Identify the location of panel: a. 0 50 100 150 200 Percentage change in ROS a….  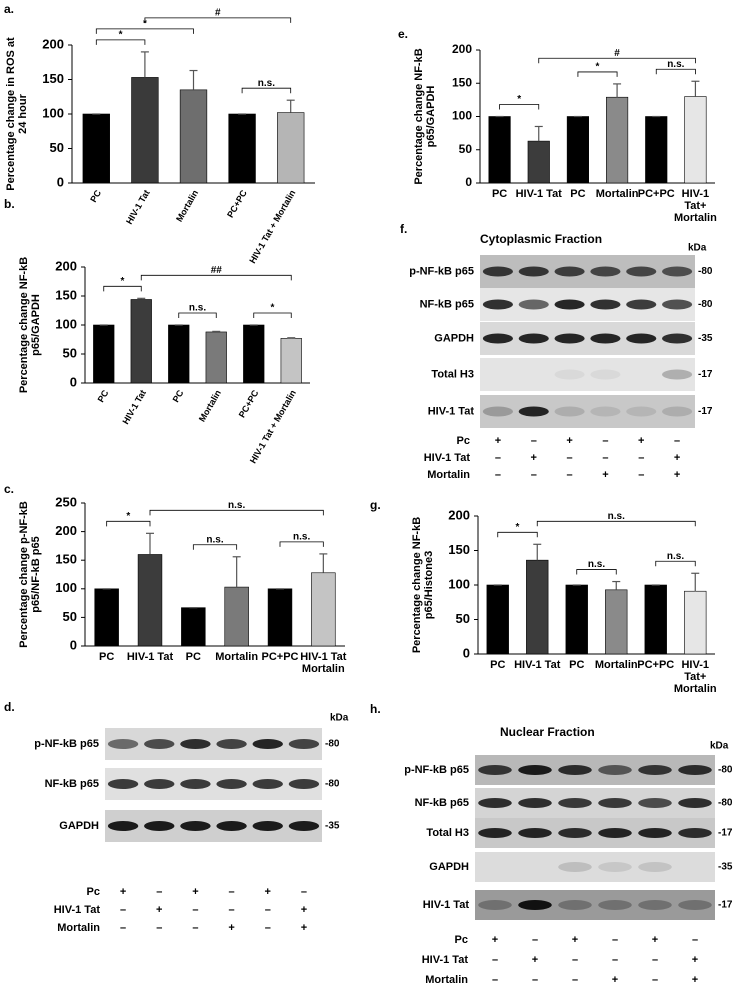
(159, 133).